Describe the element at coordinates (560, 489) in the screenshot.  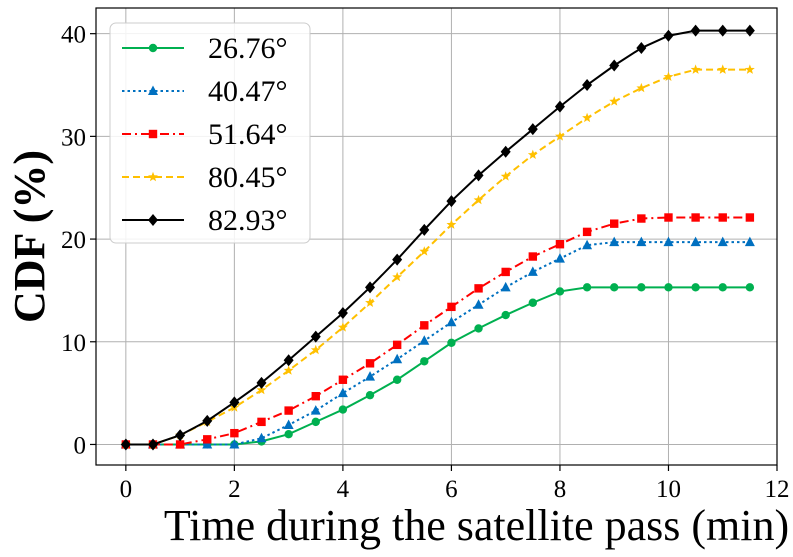
I see `x-tick-label: 8` at that location.